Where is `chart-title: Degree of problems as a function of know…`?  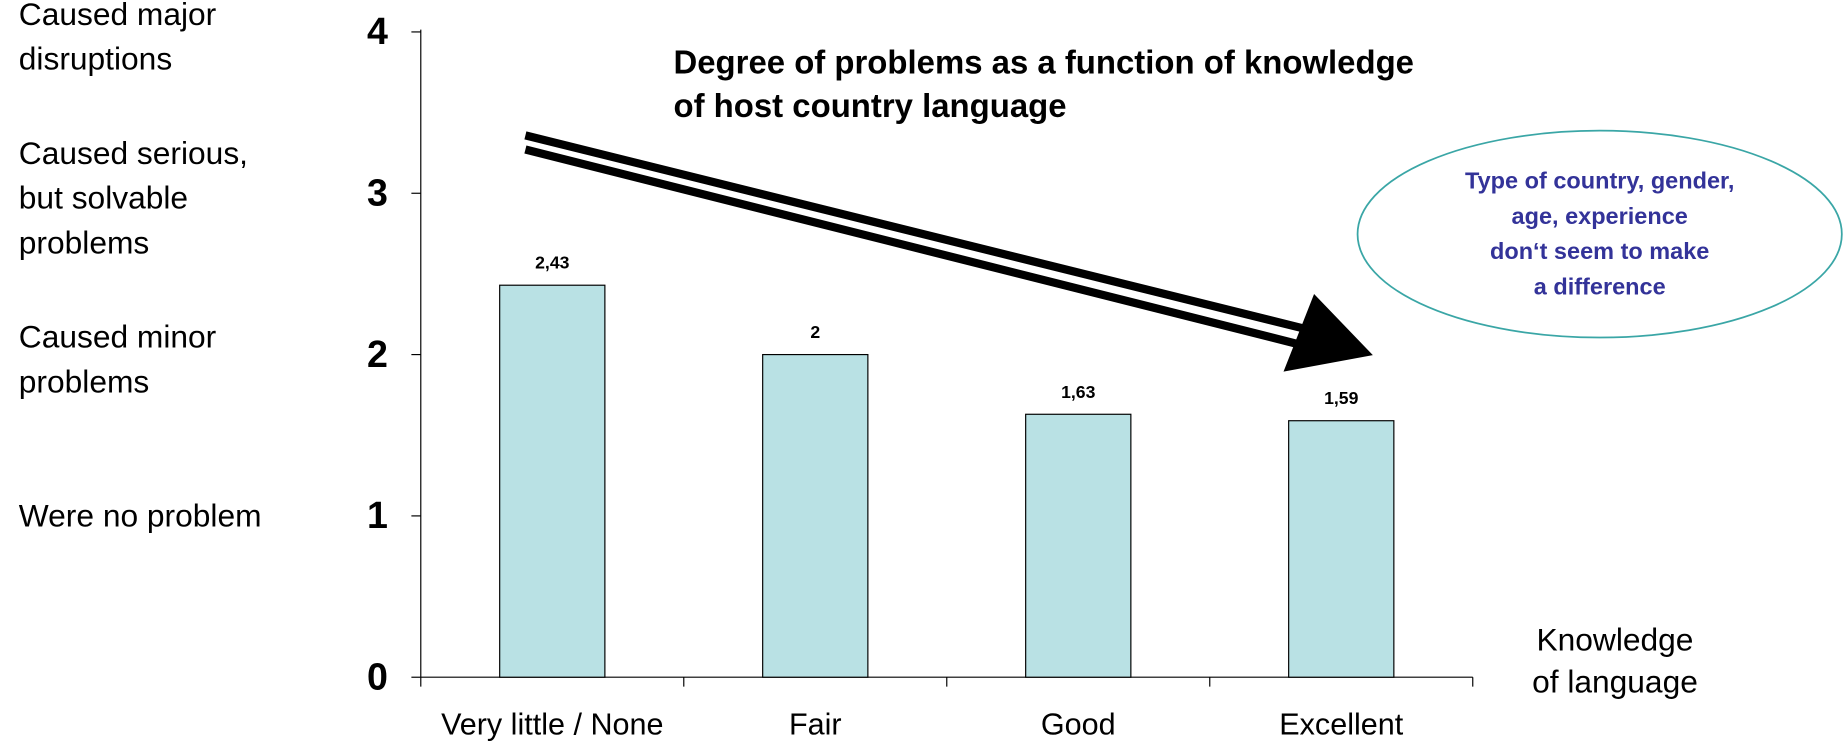 chart-title: Degree of problems as a function of know… is located at coordinates (1043, 62).